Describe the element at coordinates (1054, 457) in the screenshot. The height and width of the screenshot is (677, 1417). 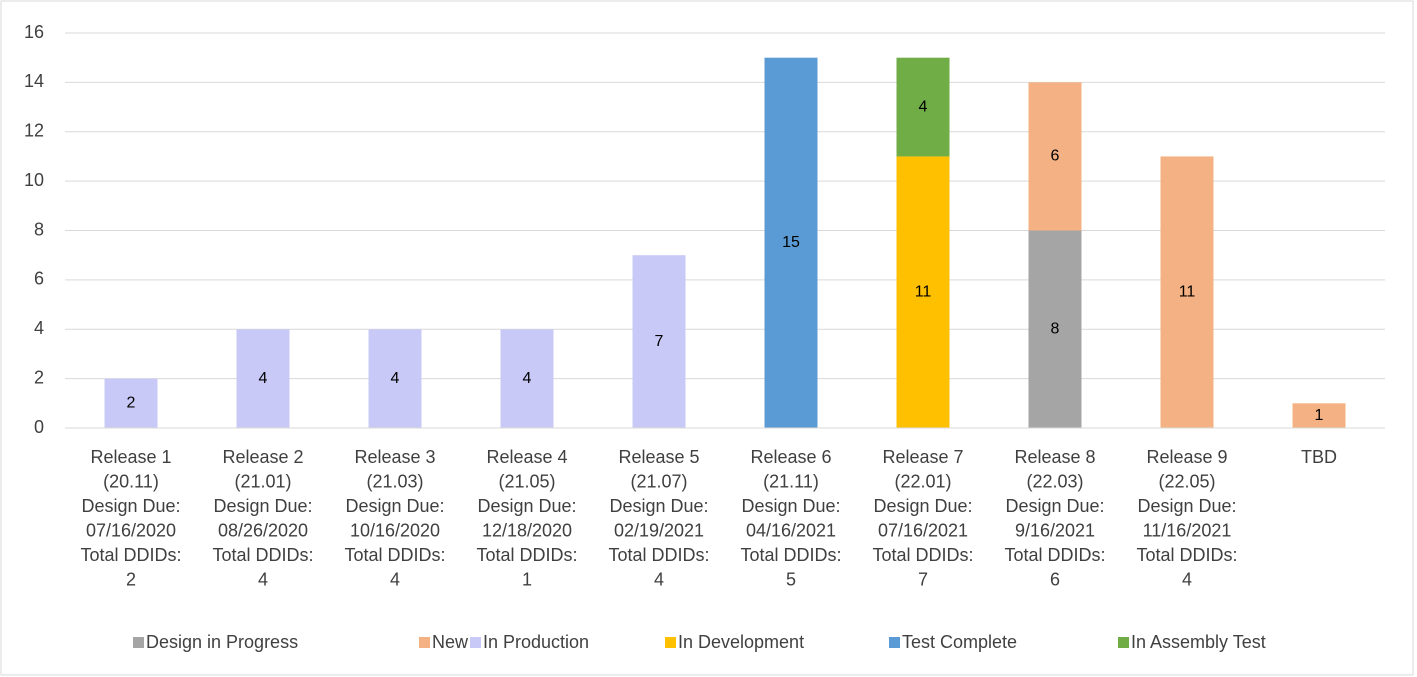
I see `x-tick-label: Release 8` at that location.